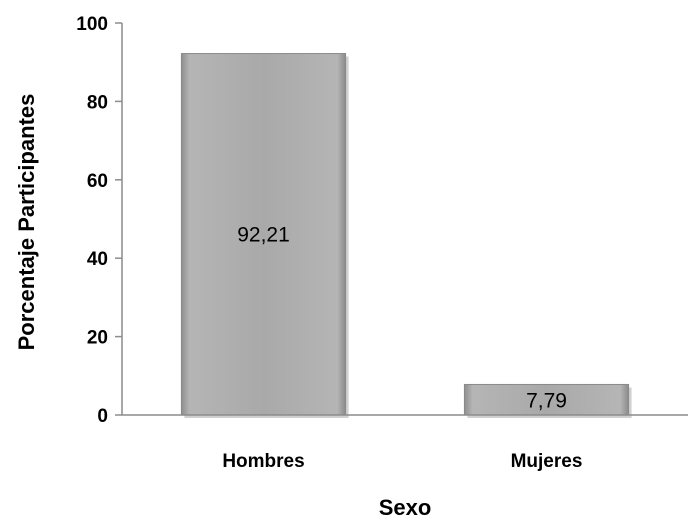 The width and height of the screenshot is (690, 520). What do you see at coordinates (97, 259) in the screenshot?
I see `y-tick-label: 40` at bounding box center [97, 259].